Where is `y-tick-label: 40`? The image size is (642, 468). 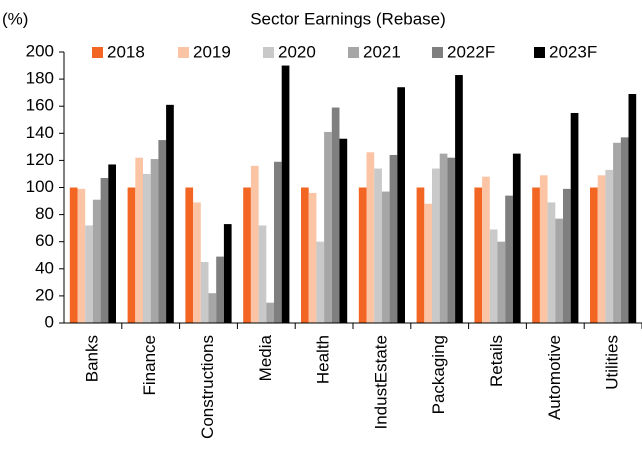
y-tick-label: 40 is located at coordinates (44, 267).